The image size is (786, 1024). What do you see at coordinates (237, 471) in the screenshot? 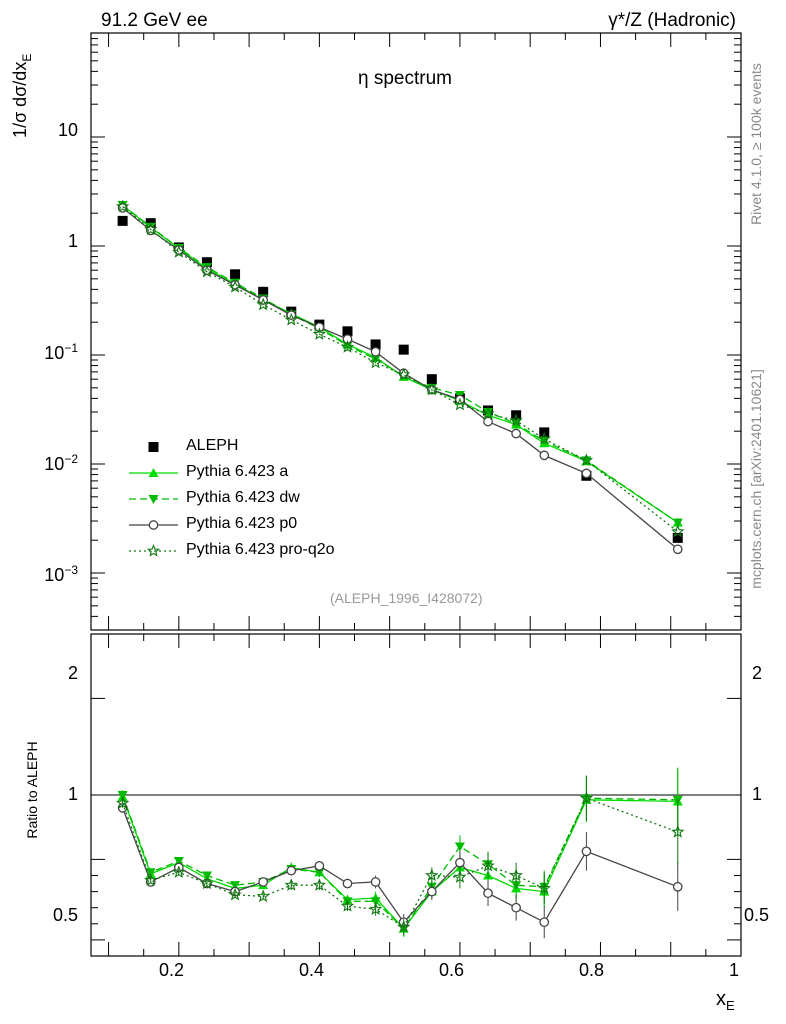
I see `legend-label-pythia-a: Pythia 6.423 a` at bounding box center [237, 471].